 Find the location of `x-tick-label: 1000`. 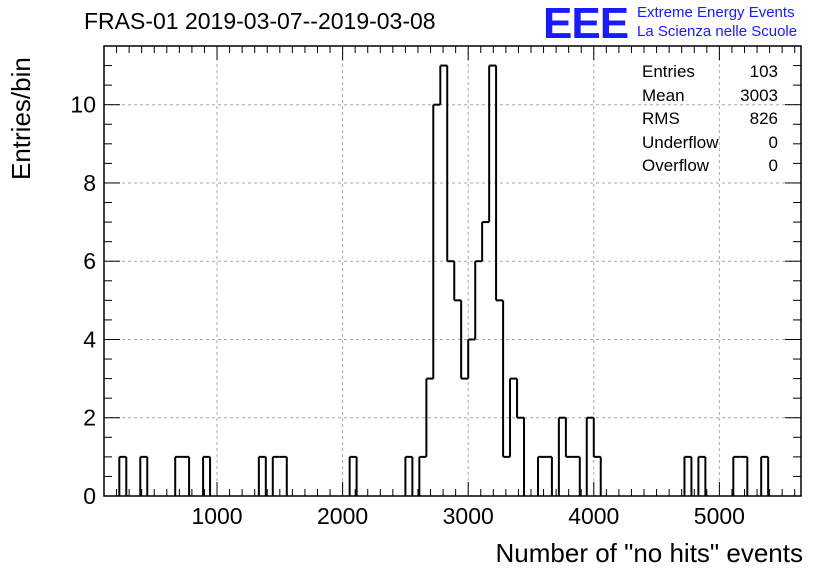

x-tick-label: 1000 is located at coordinates (216, 516).